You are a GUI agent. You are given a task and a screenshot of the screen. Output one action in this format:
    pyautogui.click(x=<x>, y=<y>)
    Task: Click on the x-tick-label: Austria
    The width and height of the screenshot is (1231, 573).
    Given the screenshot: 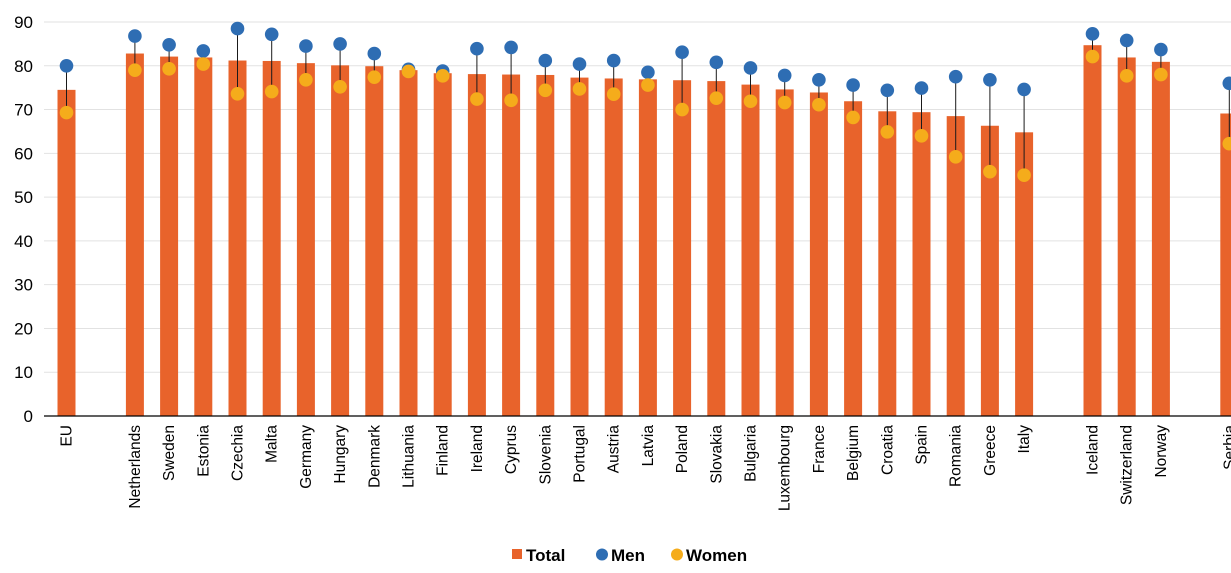 What is the action you would take?
    pyautogui.click(x=614, y=449)
    